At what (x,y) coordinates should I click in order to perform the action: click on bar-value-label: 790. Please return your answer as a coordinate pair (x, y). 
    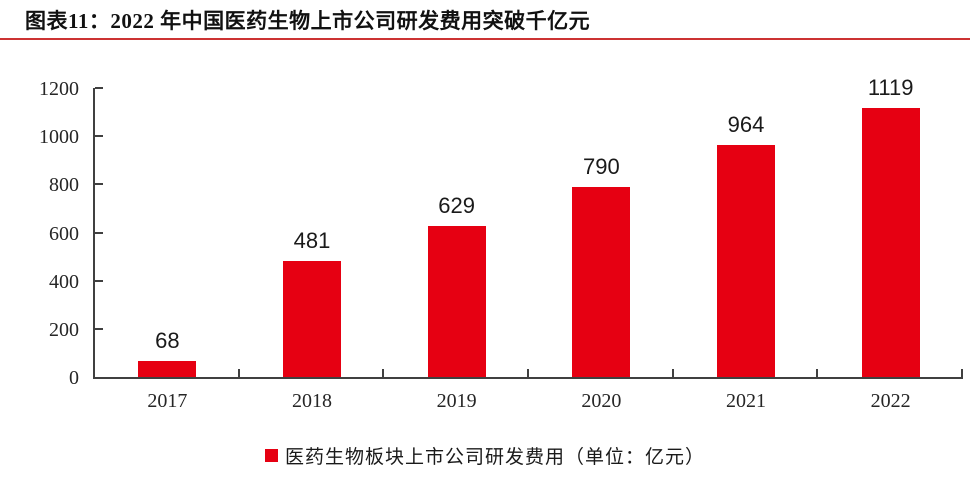
    Looking at the image, I should click on (601, 166).